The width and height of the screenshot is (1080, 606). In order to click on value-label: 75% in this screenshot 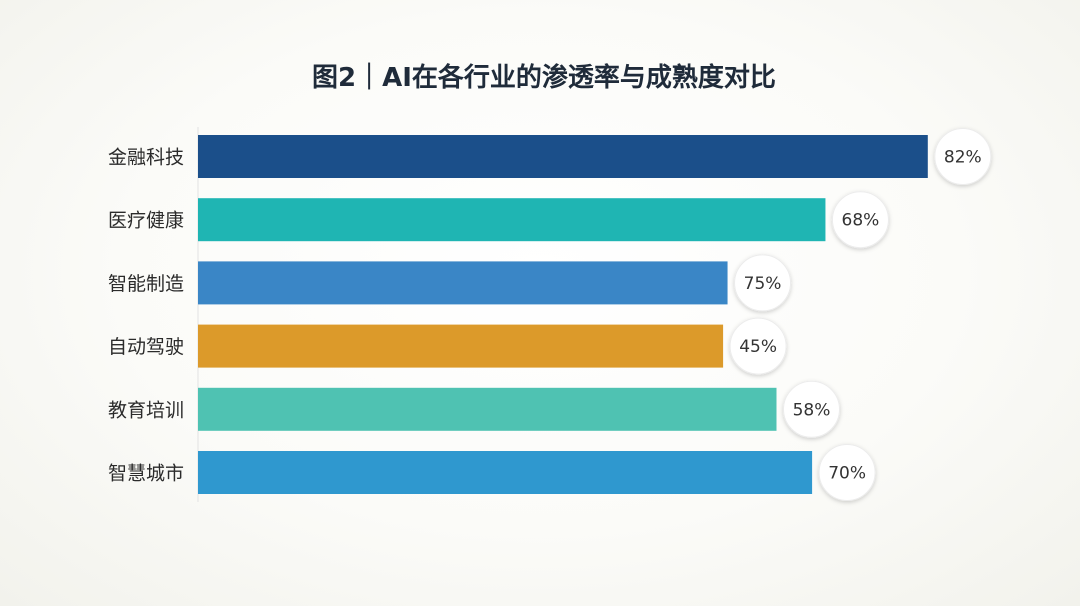, I will do `click(763, 284)`.